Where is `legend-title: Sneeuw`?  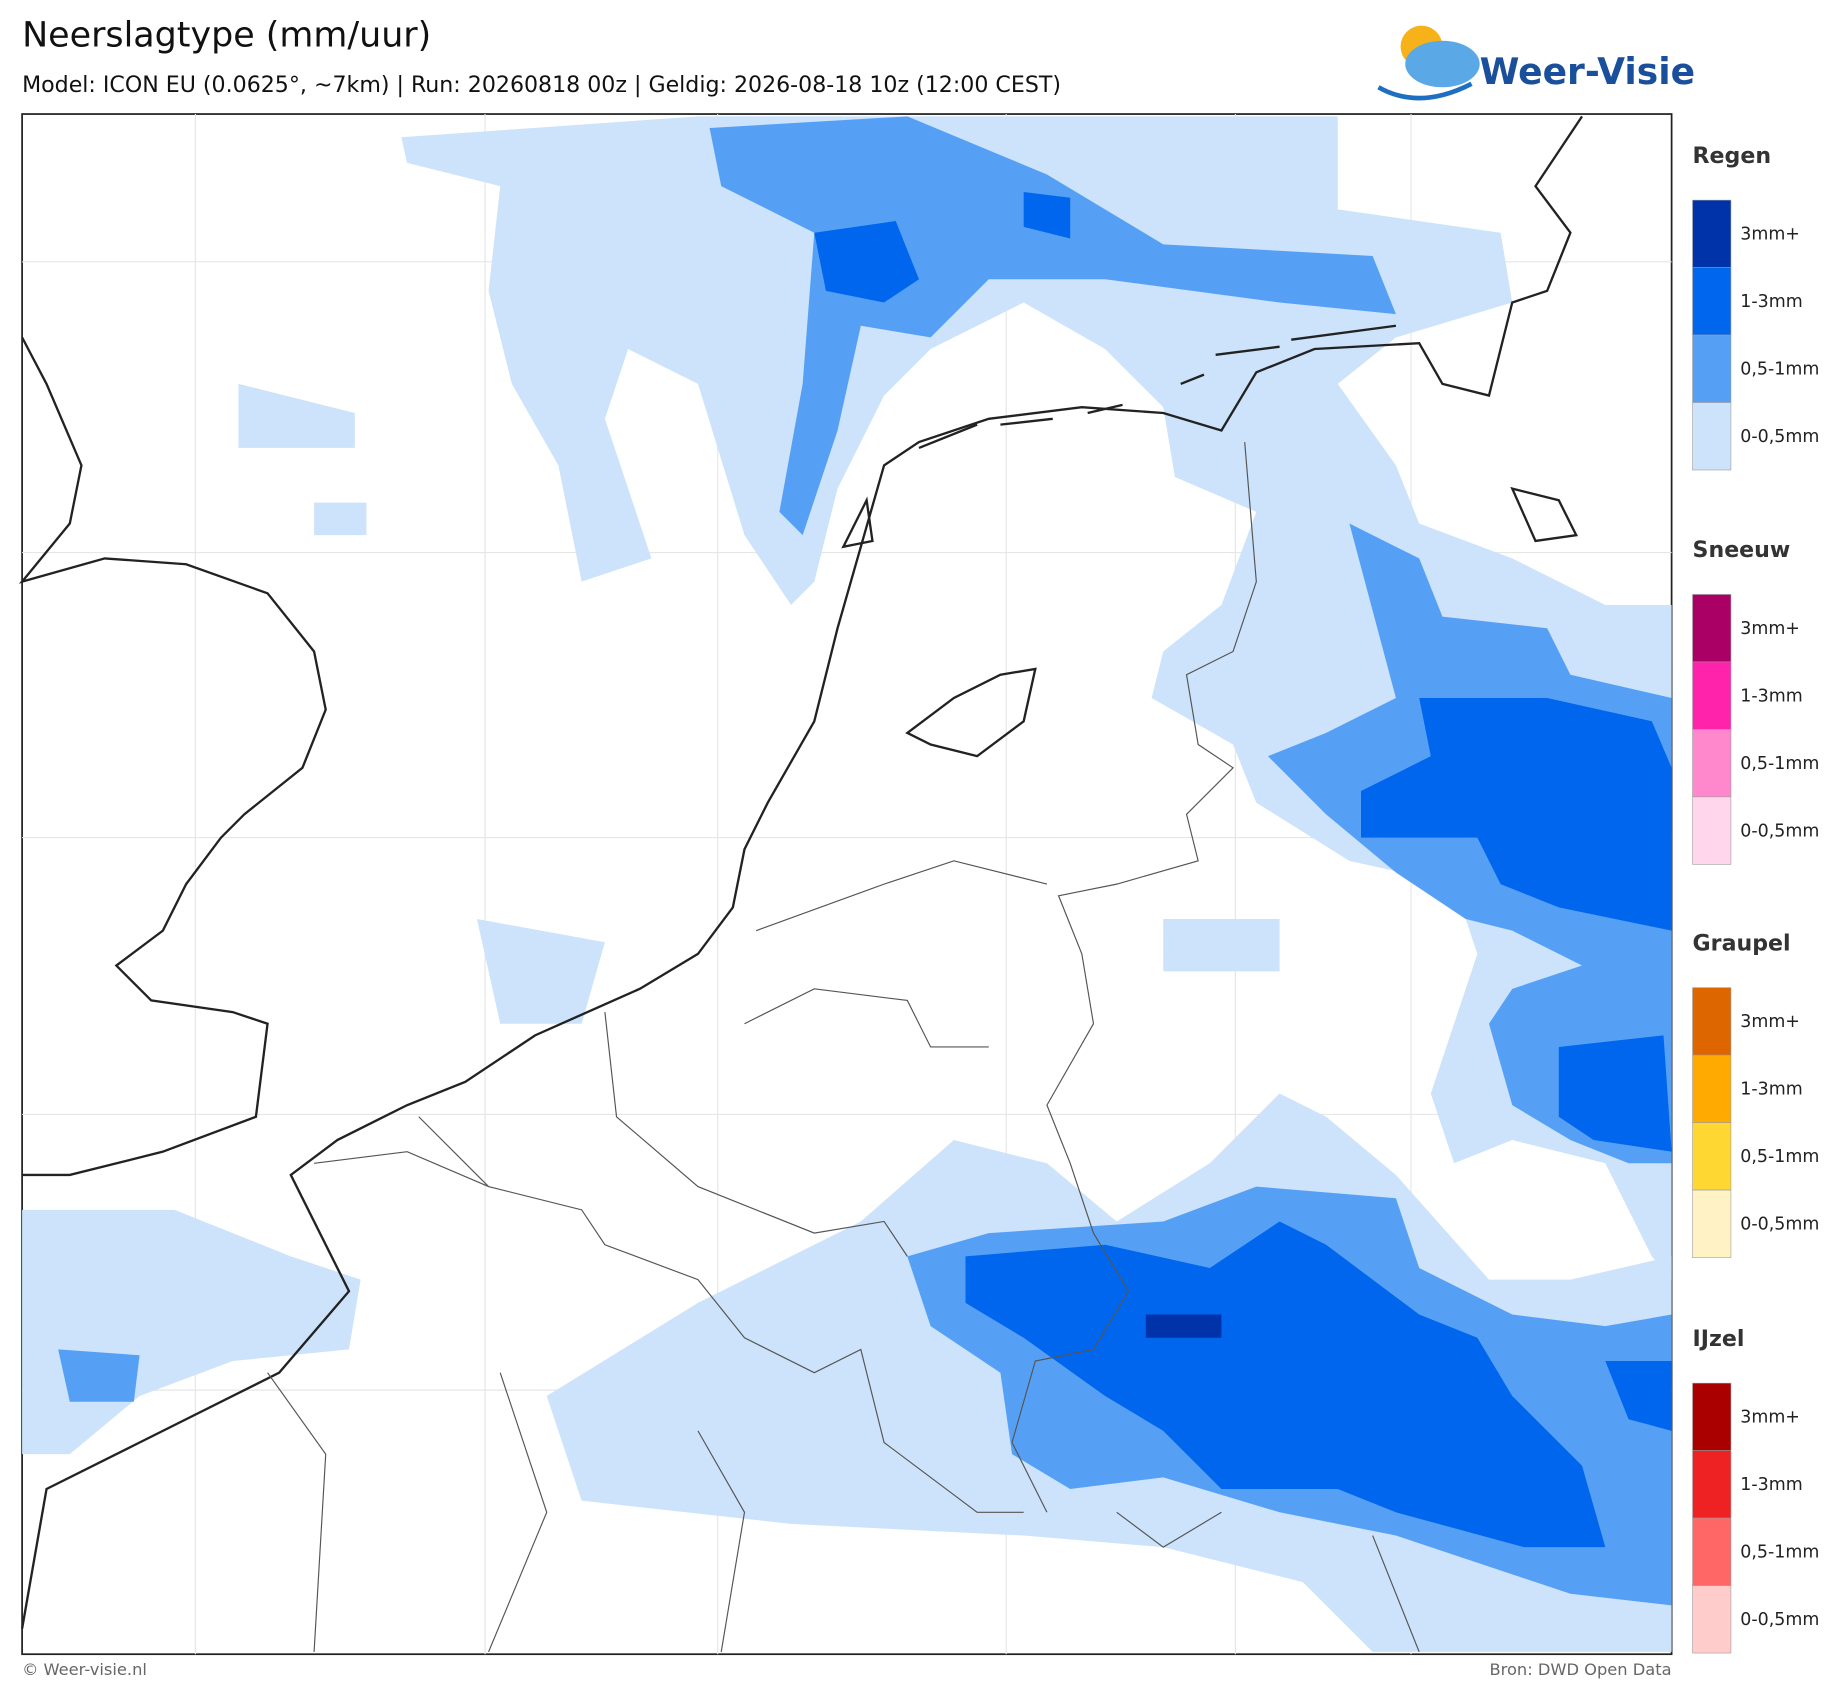
legend-title: Sneeuw is located at coordinates (1742, 550).